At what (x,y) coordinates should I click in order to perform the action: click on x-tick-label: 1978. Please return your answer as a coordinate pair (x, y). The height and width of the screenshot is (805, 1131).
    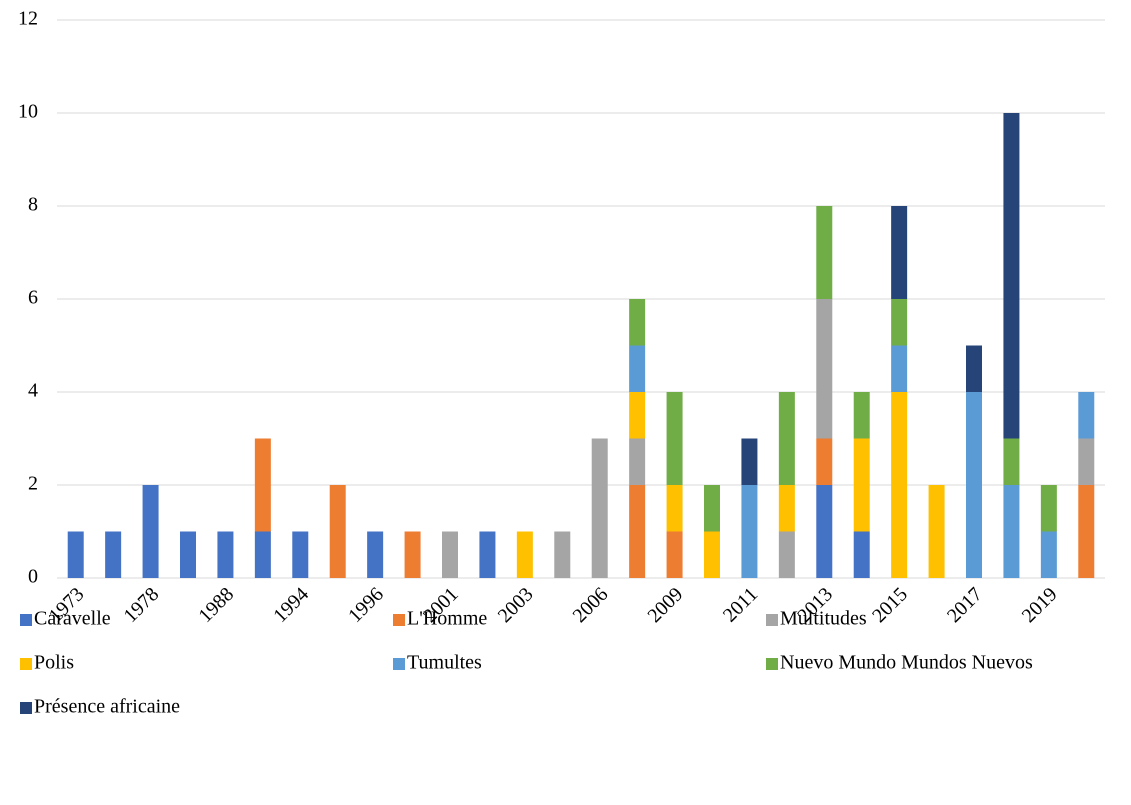
    Looking at the image, I should click on (142, 605).